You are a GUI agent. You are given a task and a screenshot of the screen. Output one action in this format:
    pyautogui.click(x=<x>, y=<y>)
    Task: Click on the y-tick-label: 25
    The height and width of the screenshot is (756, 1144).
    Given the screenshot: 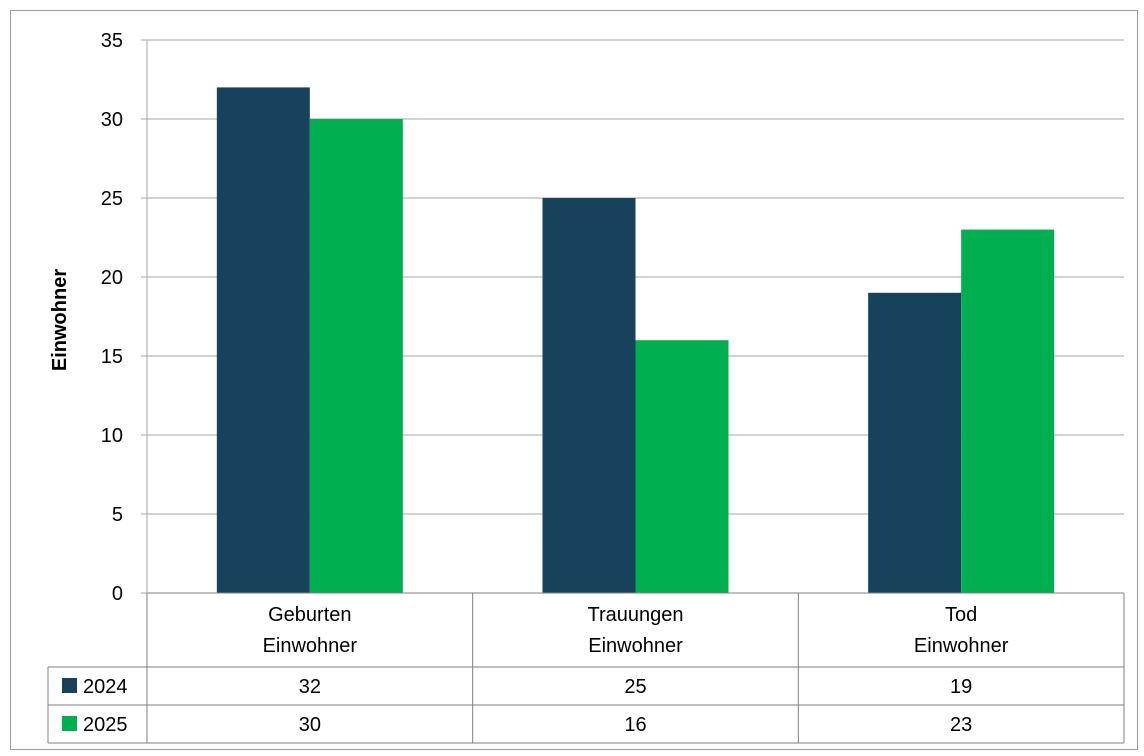 What is the action you would take?
    pyautogui.click(x=112, y=199)
    